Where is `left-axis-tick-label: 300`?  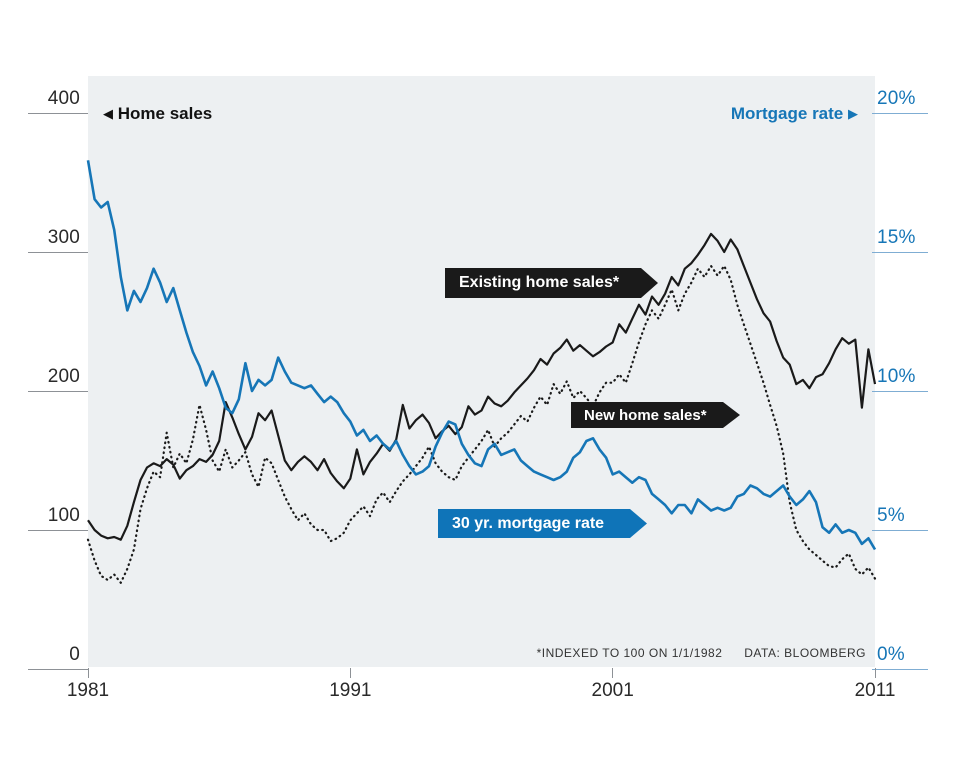 left-axis-tick-label: 300 is located at coordinates (63, 237).